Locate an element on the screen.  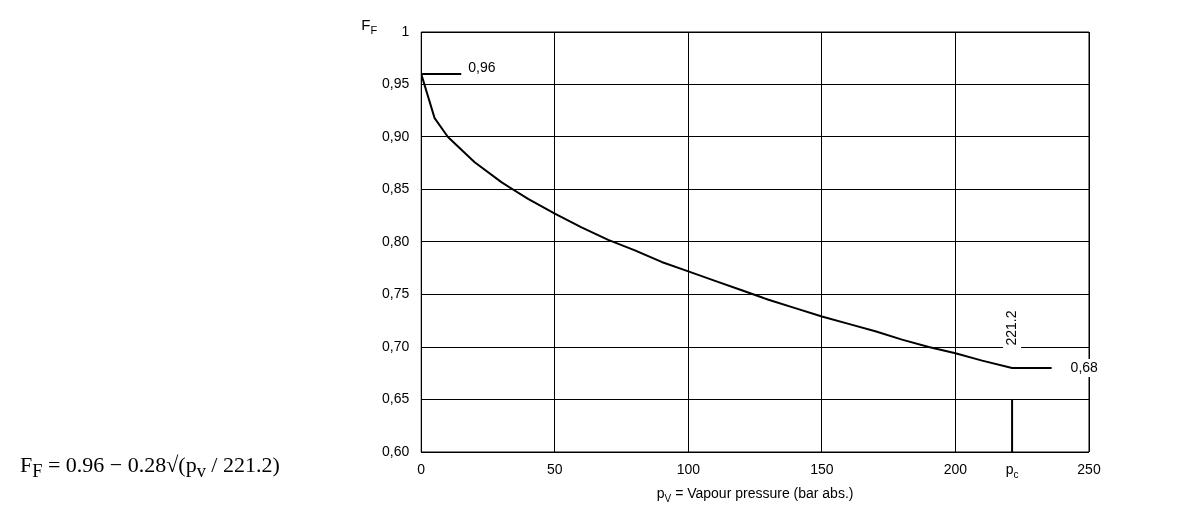
x-tick-label: 100 is located at coordinates (688, 468).